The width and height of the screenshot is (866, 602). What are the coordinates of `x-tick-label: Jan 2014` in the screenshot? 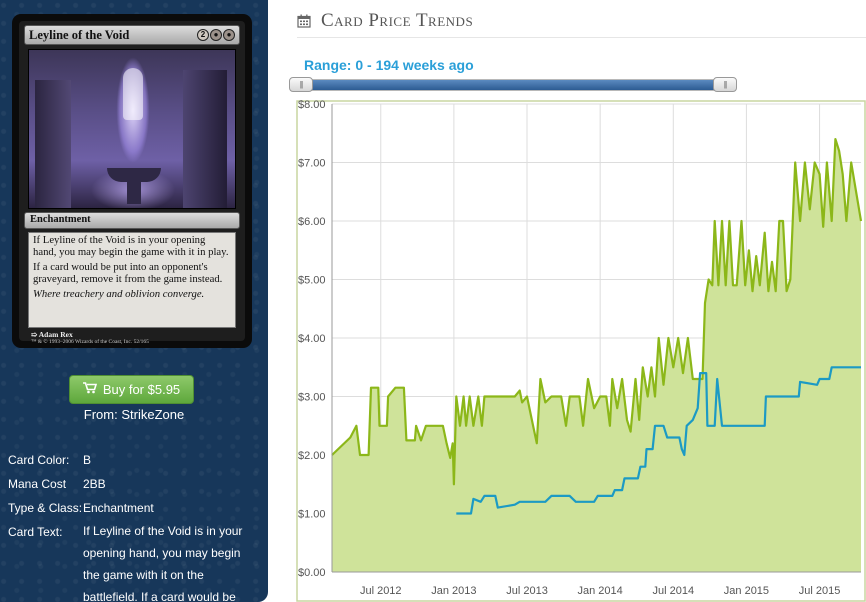 It's located at (600, 591).